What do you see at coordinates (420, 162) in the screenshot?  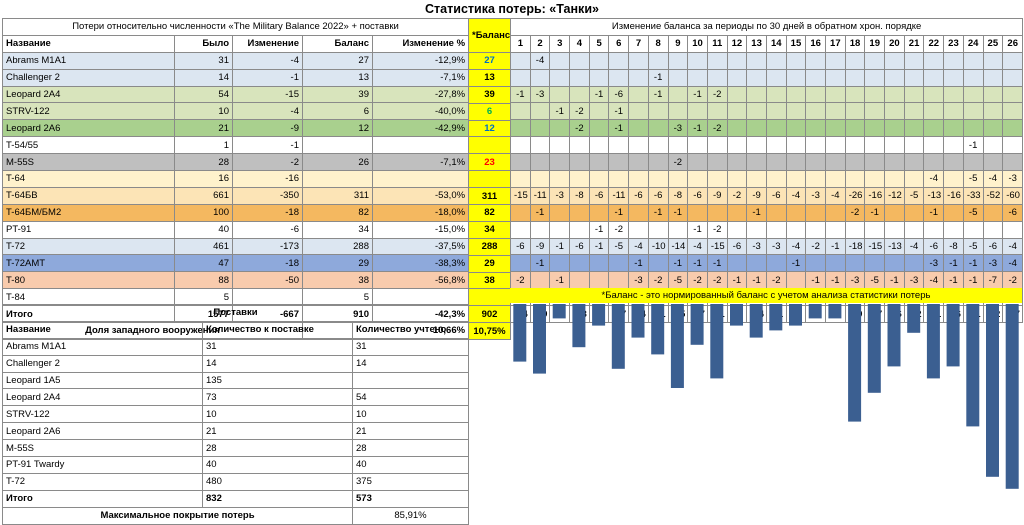 I see `change-pct: -7,1%` at bounding box center [420, 162].